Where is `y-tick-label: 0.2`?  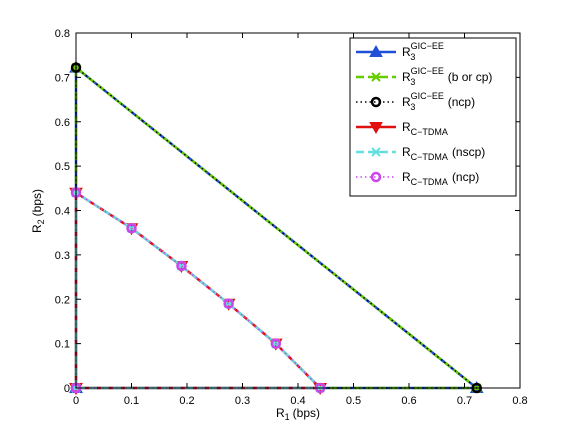 y-tick-label: 0.2 is located at coordinates (62, 300).